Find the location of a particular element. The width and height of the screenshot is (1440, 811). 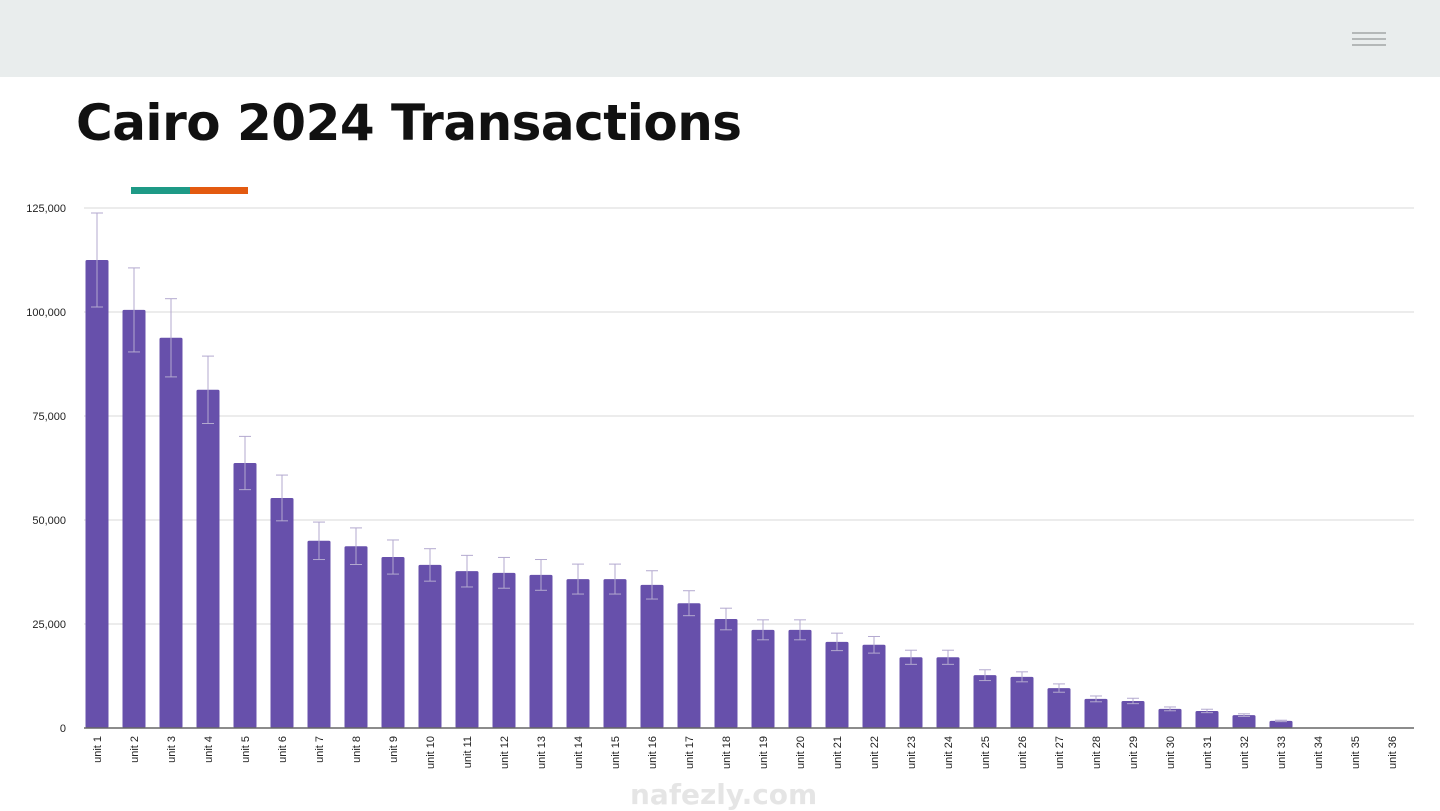

y-tick-label: 100,000 is located at coordinates (46, 313).